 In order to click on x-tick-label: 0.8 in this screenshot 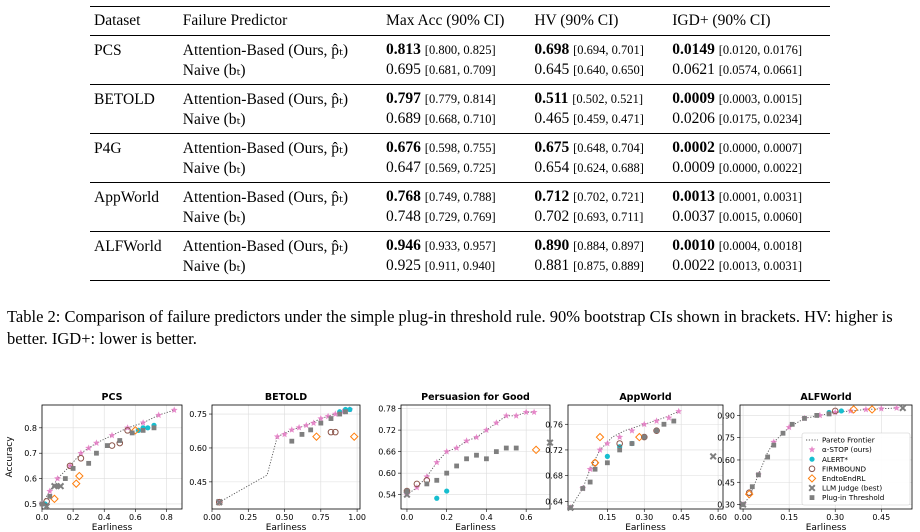, I will do `click(166, 517)`.